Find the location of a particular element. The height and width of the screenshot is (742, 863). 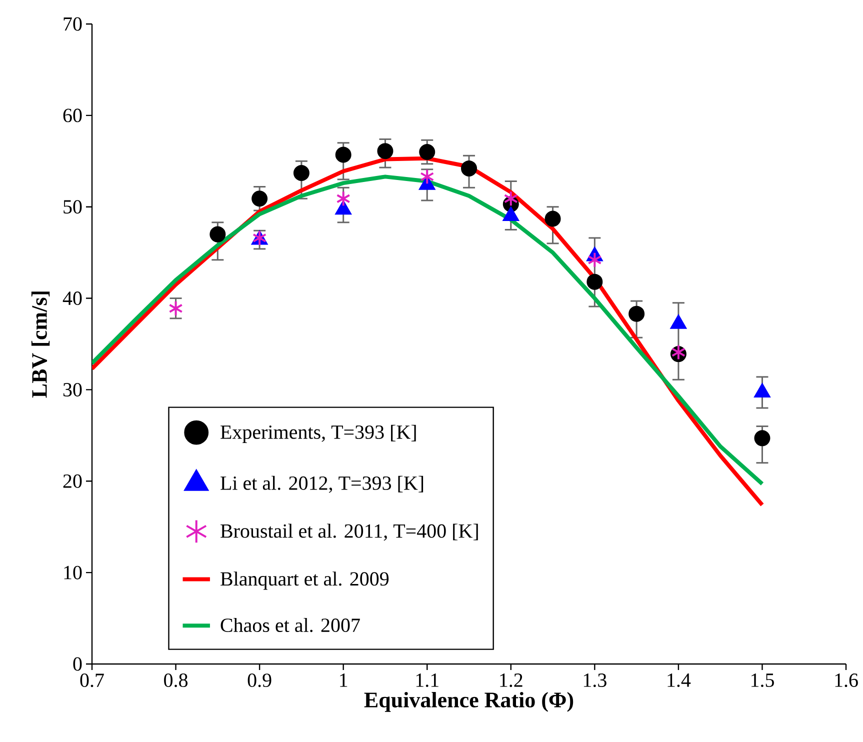

y-tick-label: 30 is located at coordinates (72, 389).